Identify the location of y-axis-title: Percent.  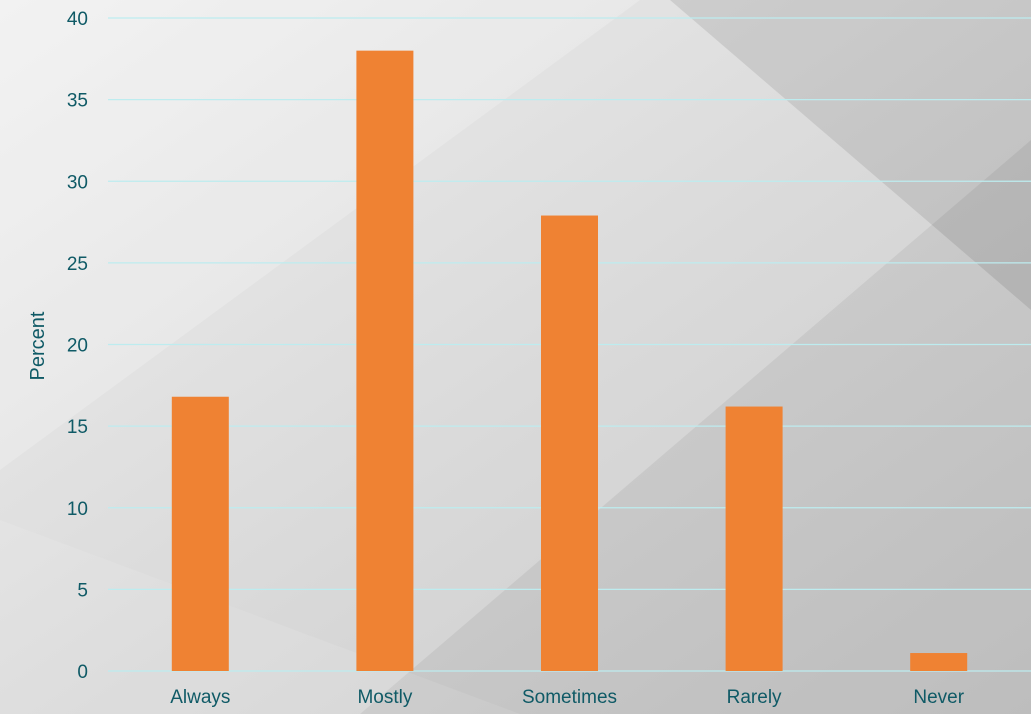
(38, 345).